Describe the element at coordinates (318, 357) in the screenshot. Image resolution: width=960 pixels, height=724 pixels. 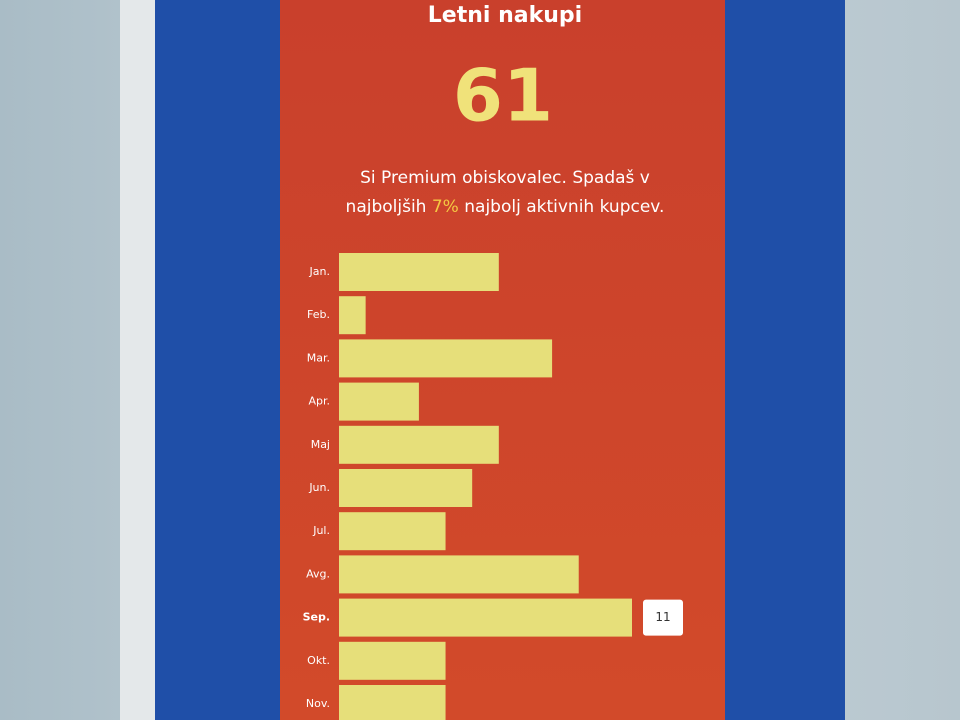
I see `category-label: Mar.` at that location.